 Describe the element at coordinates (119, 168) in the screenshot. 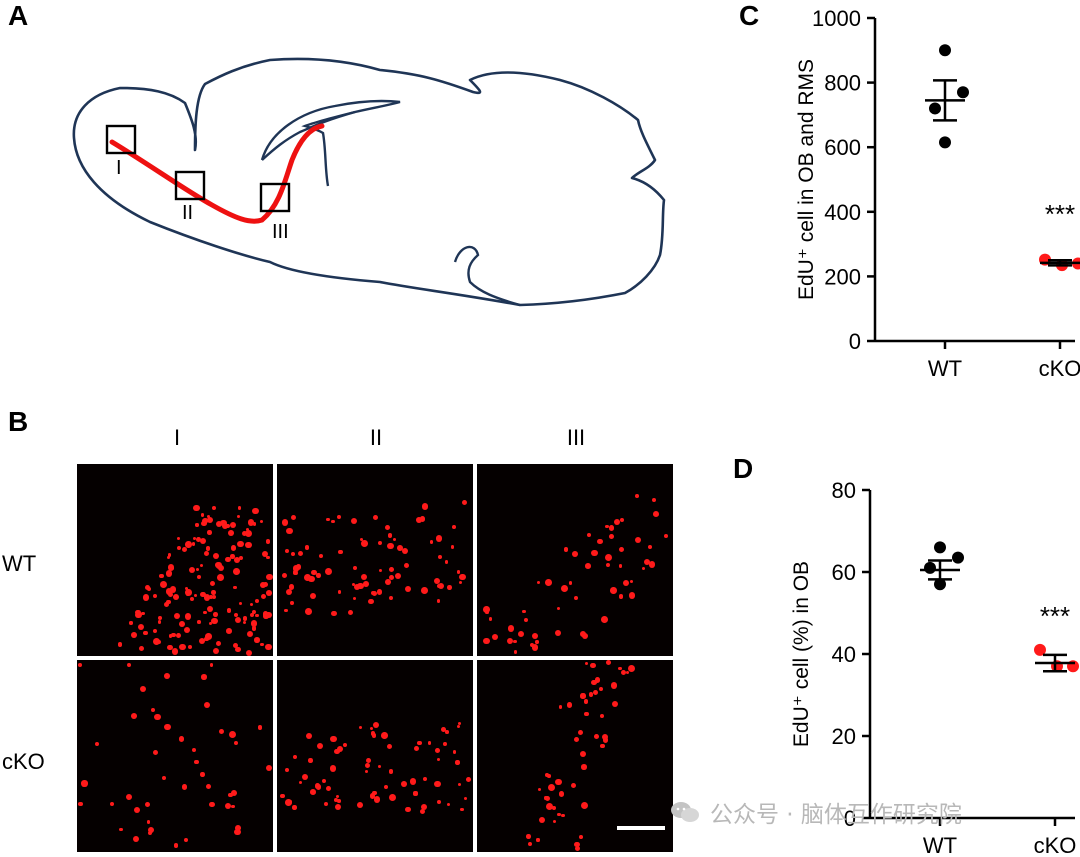

I see `region-label-i: I` at that location.